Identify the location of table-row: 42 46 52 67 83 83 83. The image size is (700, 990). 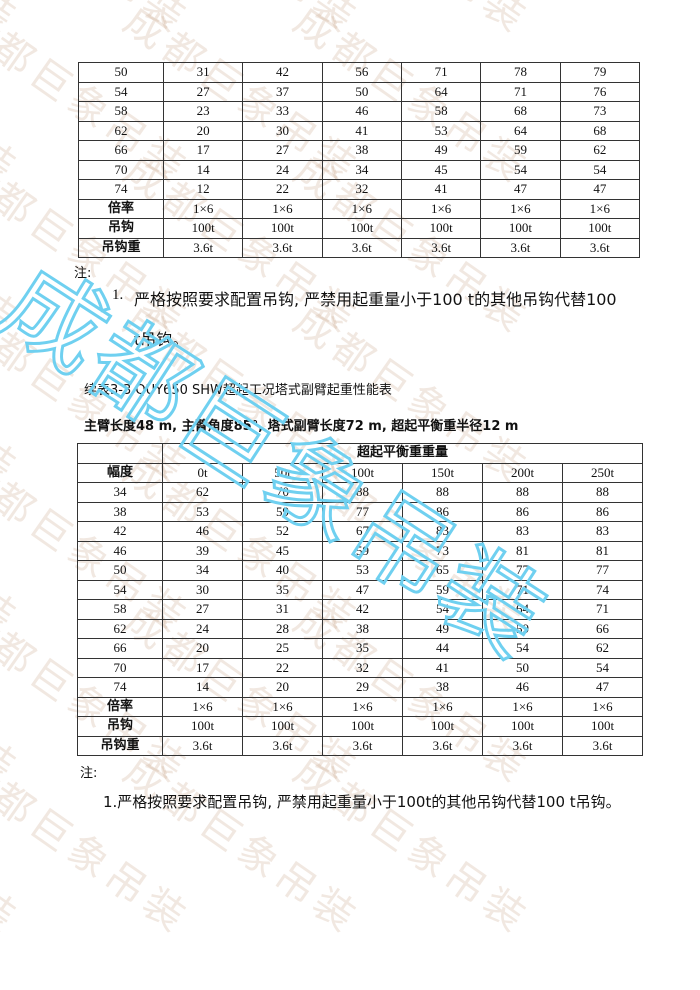
(360, 531).